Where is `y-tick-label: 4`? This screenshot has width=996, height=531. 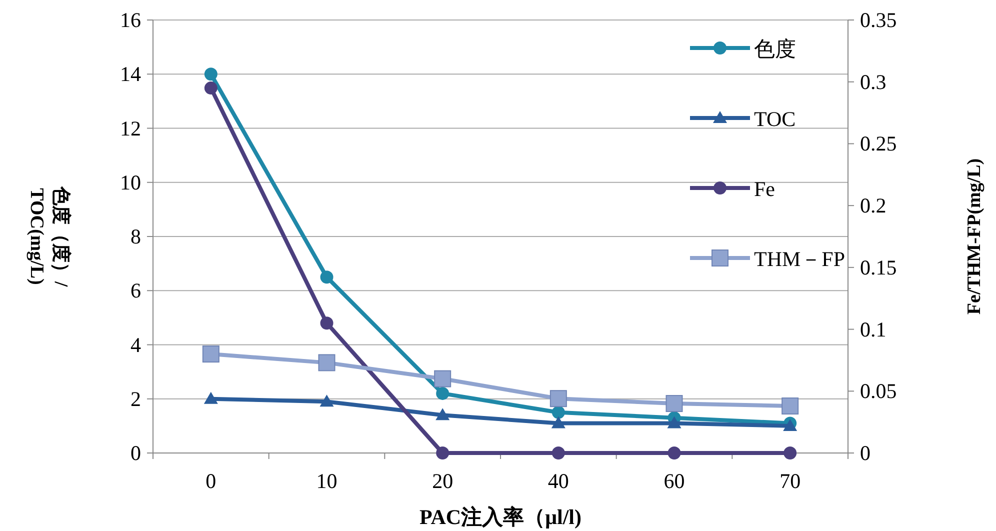
y-tick-label: 4 is located at coordinates (136, 344).